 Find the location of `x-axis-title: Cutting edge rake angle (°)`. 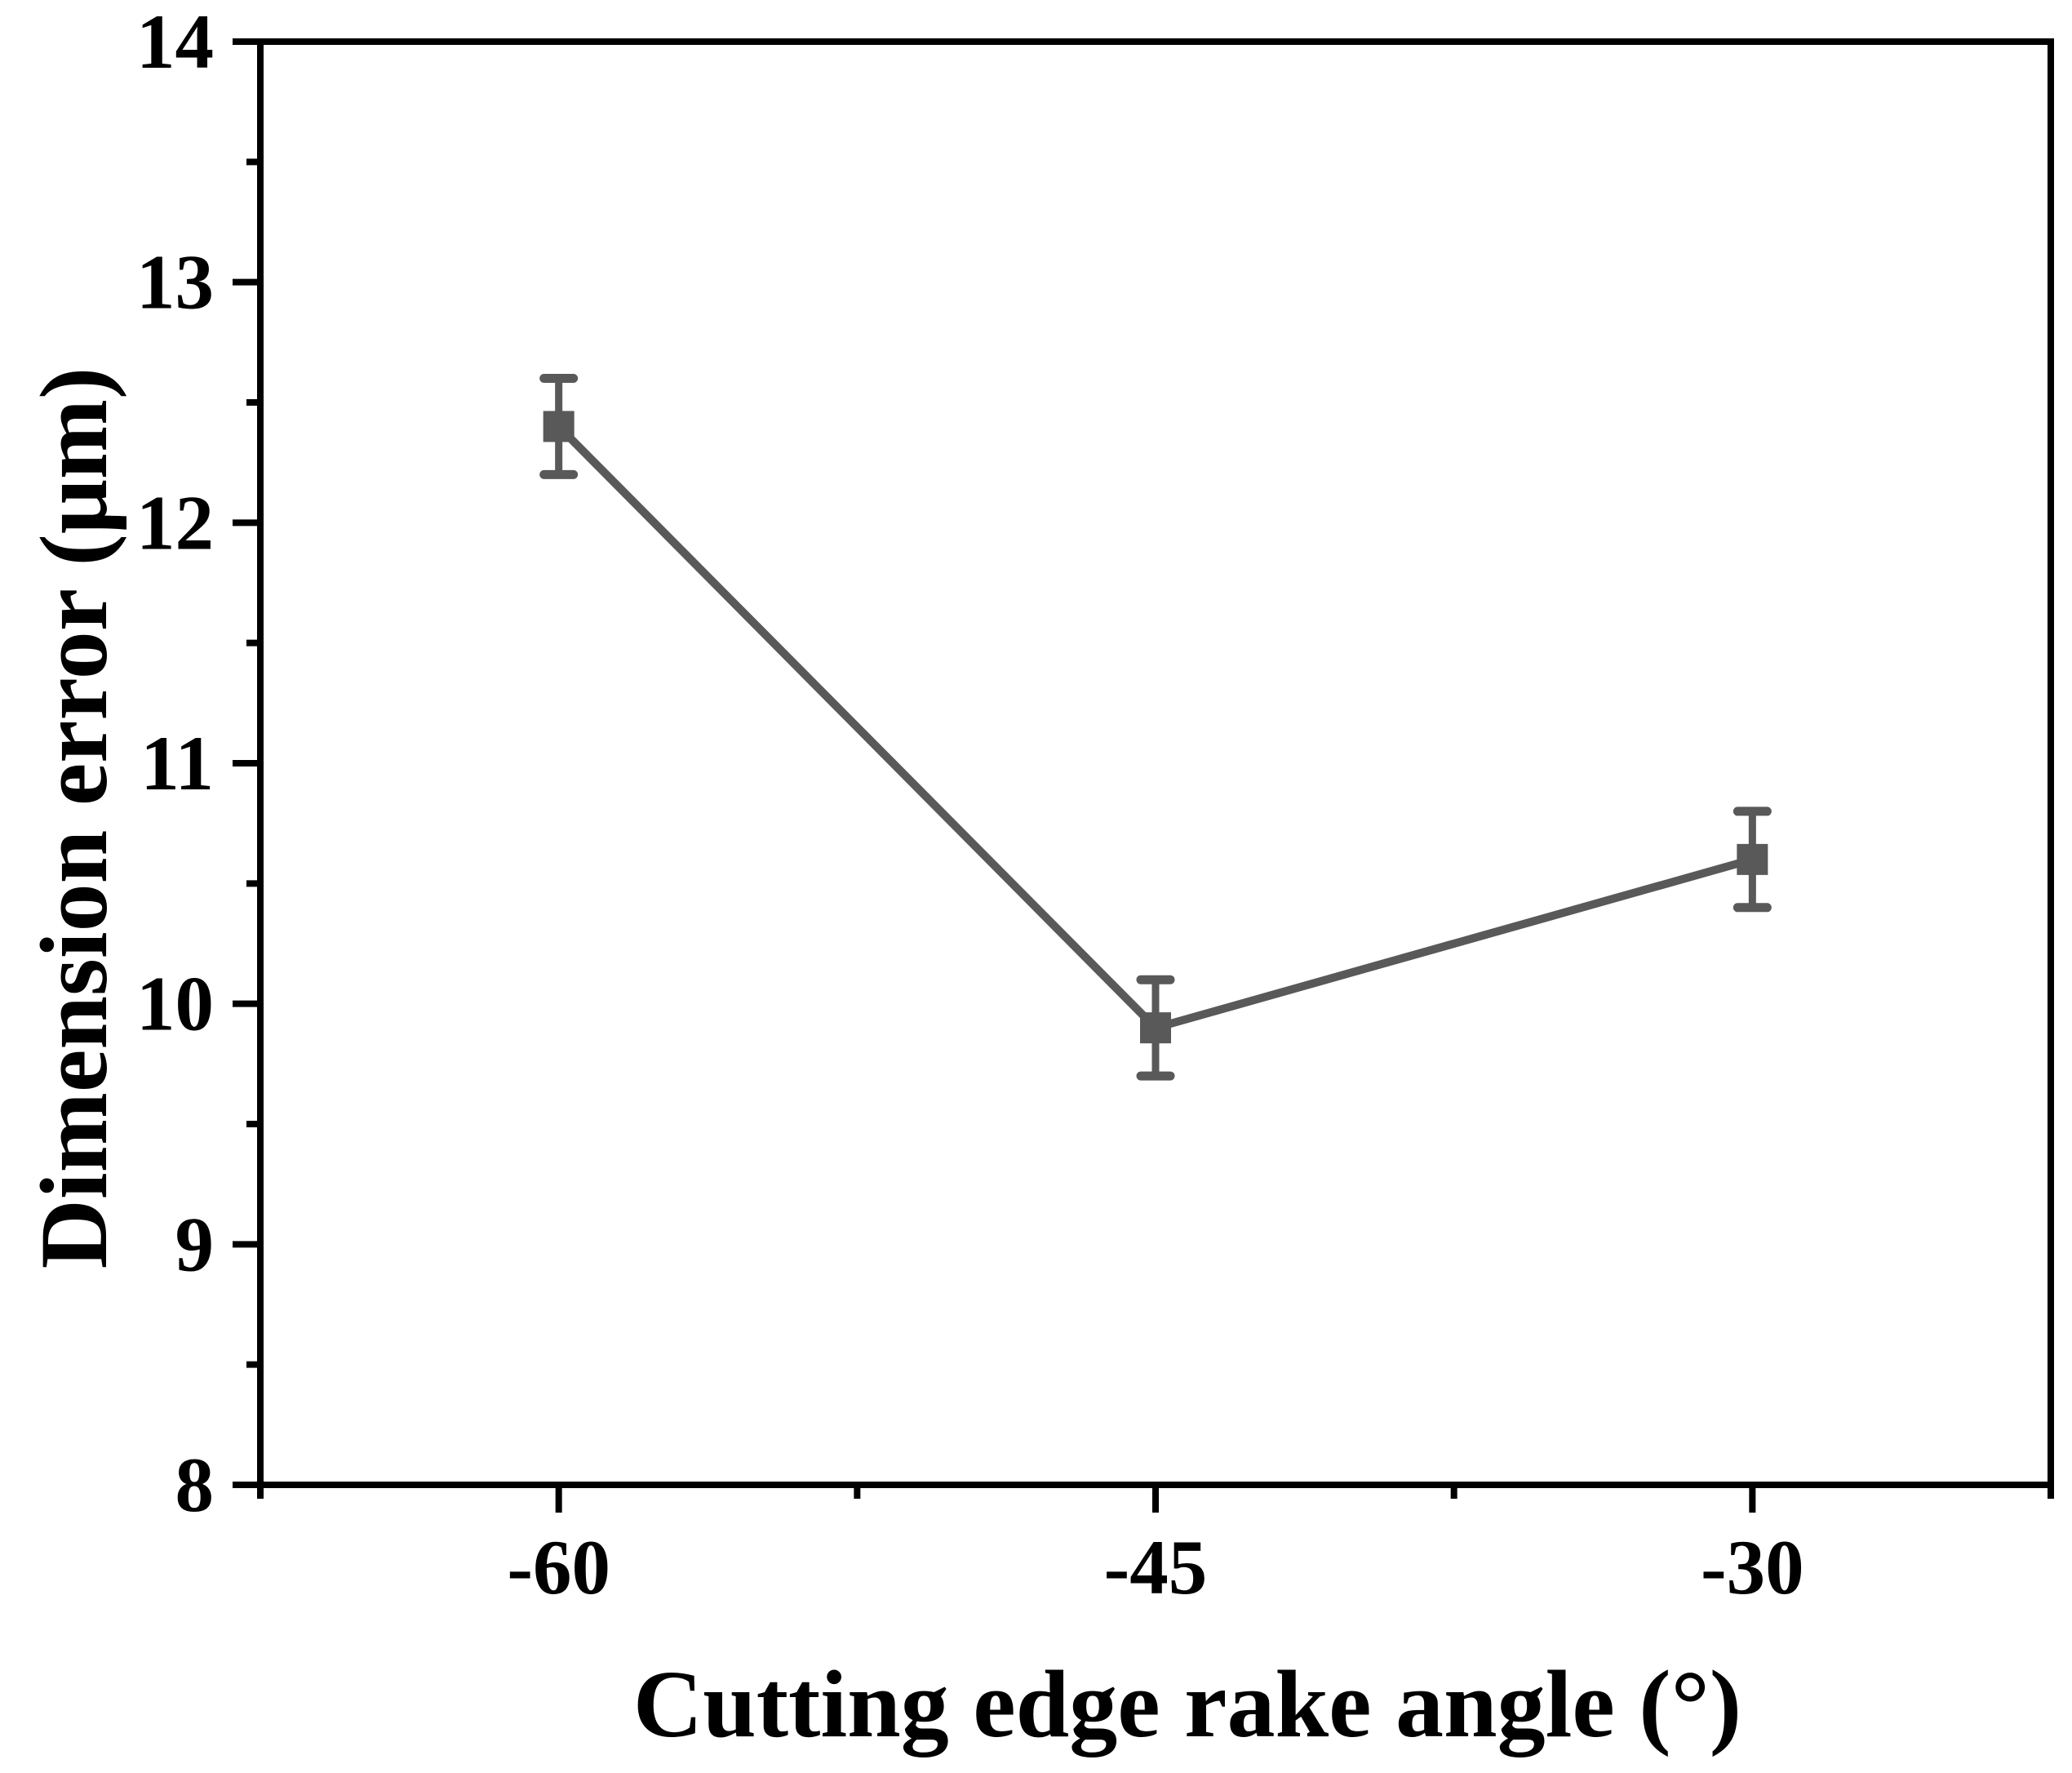

x-axis-title: Cutting edge rake angle (°) is located at coordinates (1187, 1704).